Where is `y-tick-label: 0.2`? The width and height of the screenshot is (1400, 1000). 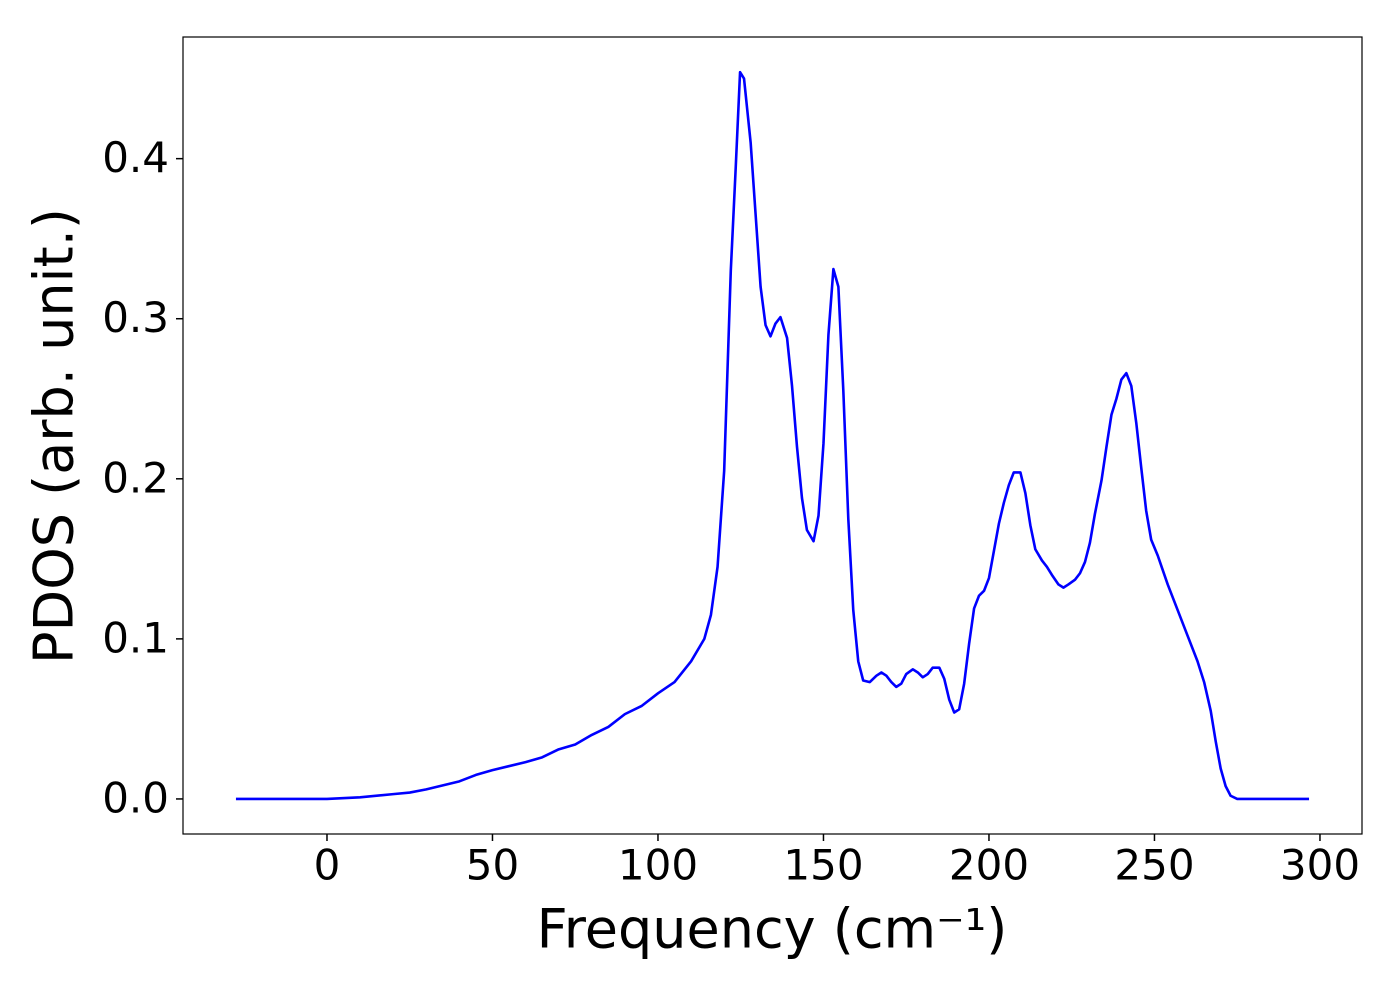 y-tick-label: 0.2 is located at coordinates (135, 477).